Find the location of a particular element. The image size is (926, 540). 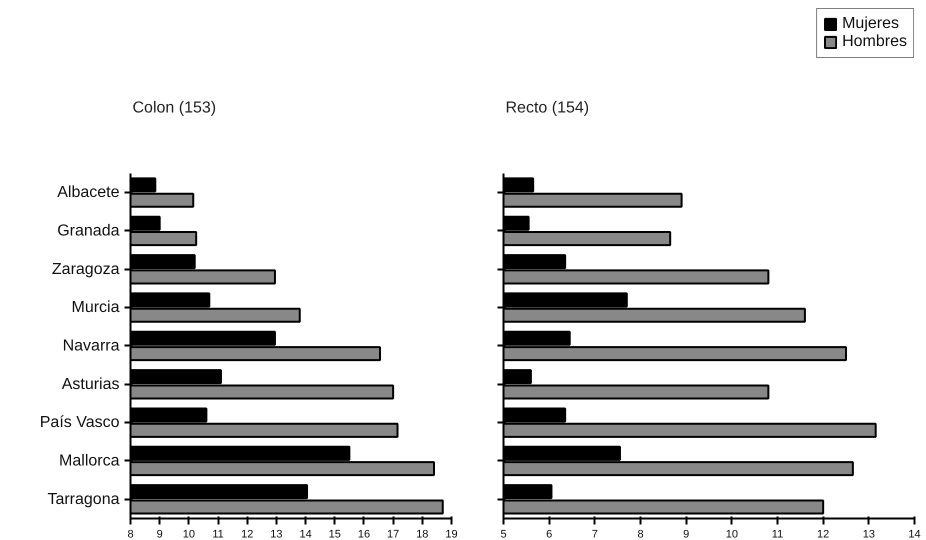

y-tick-label: País Vasco is located at coordinates (80, 423).